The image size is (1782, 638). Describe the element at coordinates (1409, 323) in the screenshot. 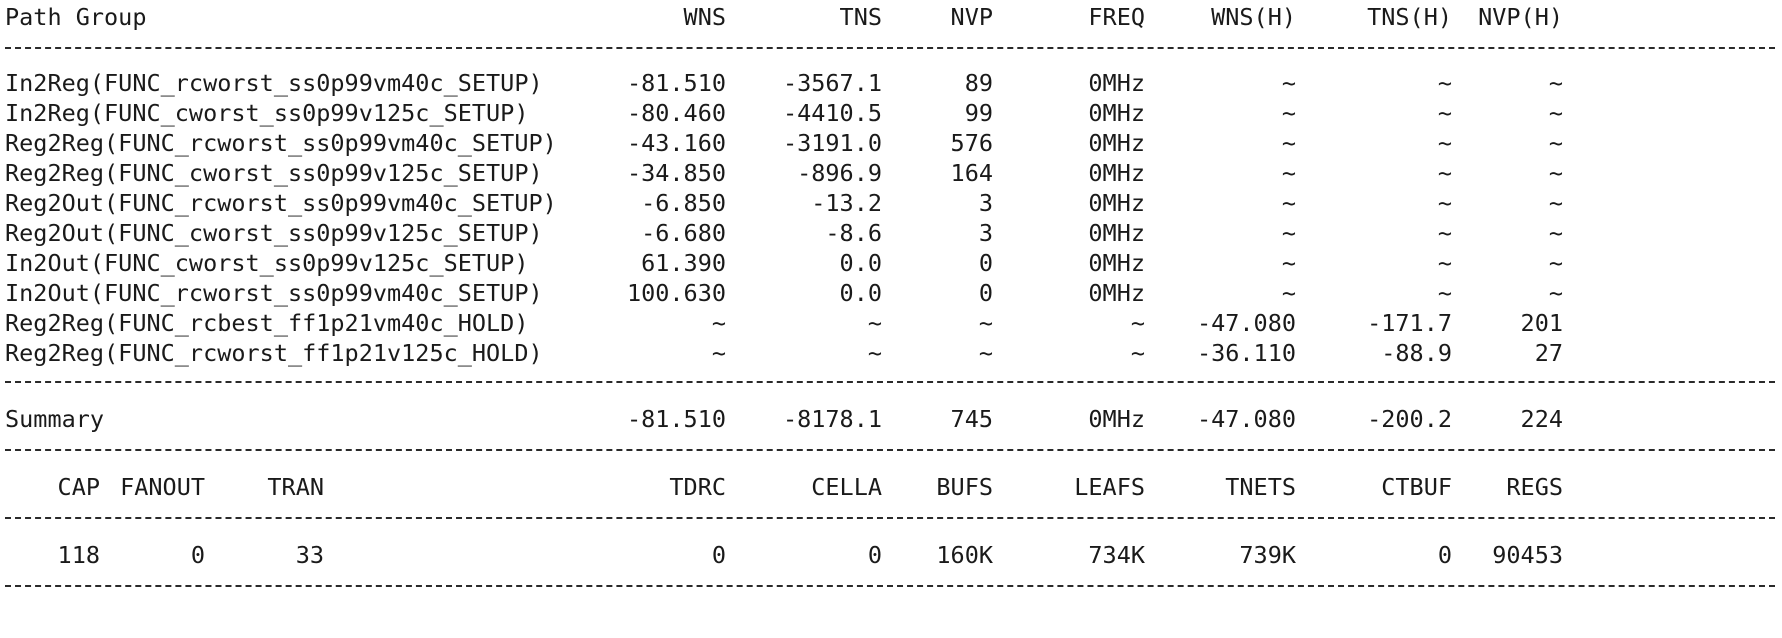

I see `cell-tns-h: -171.7` at that location.